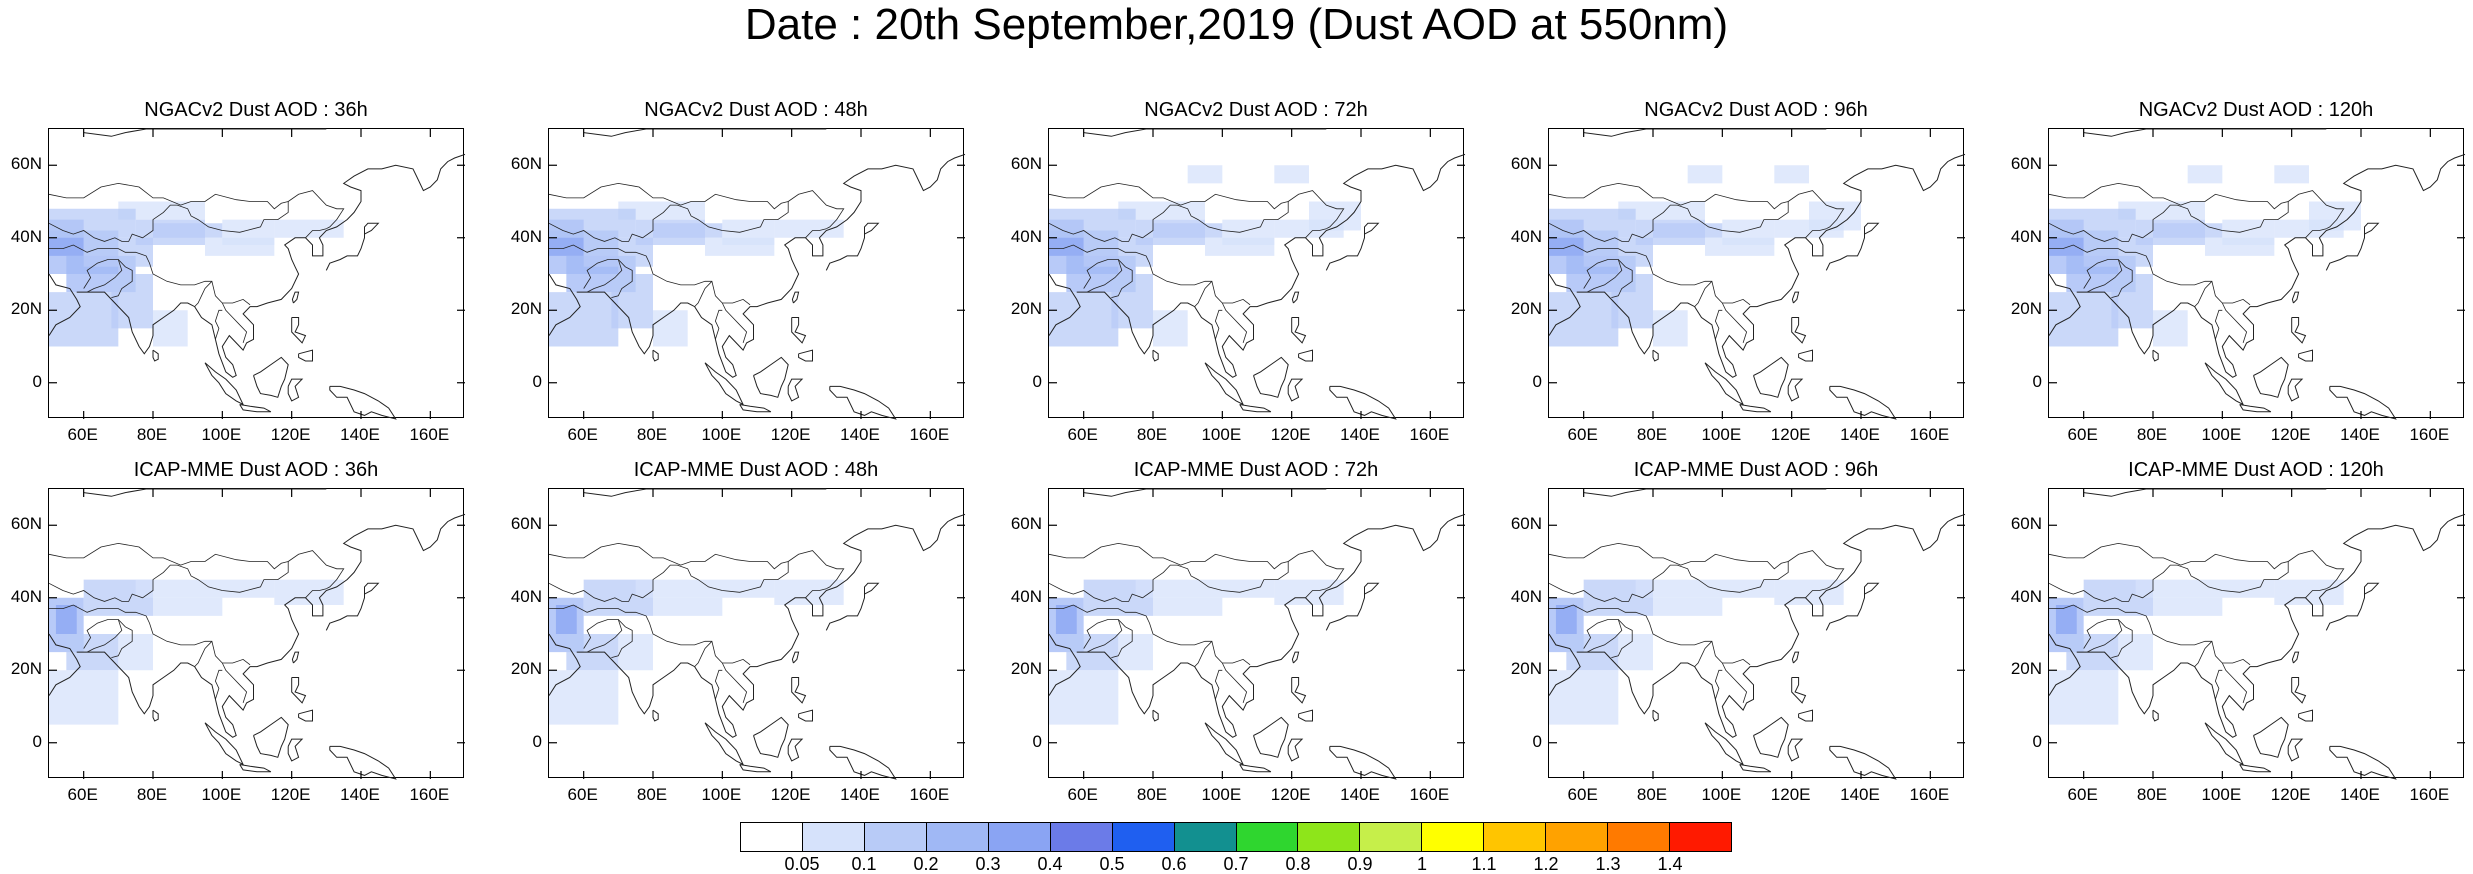  I want to click on panel-title: ICAP-MME Dust AOD : 36h, so click(256, 470).